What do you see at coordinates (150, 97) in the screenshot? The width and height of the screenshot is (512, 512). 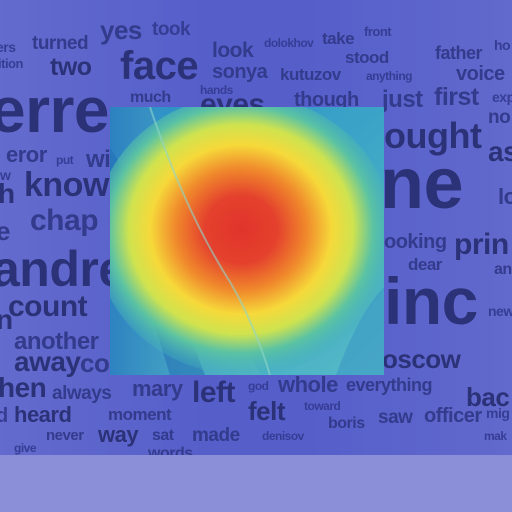 I see `word: much` at bounding box center [150, 97].